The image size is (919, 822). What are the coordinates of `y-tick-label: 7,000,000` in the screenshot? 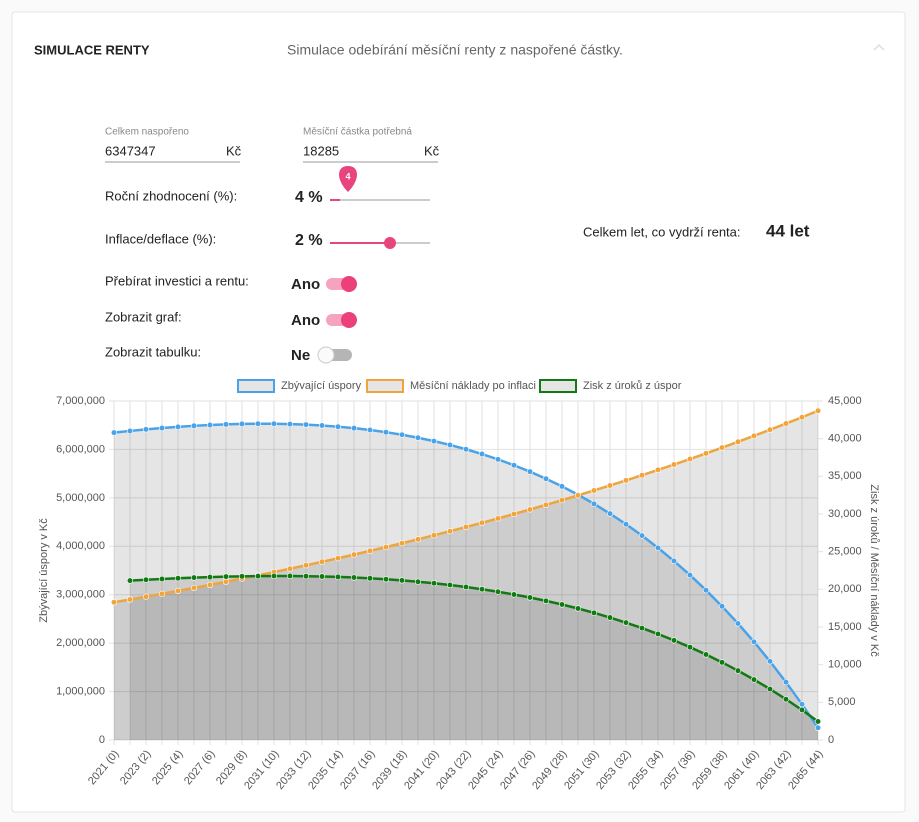 It's located at (80, 401).